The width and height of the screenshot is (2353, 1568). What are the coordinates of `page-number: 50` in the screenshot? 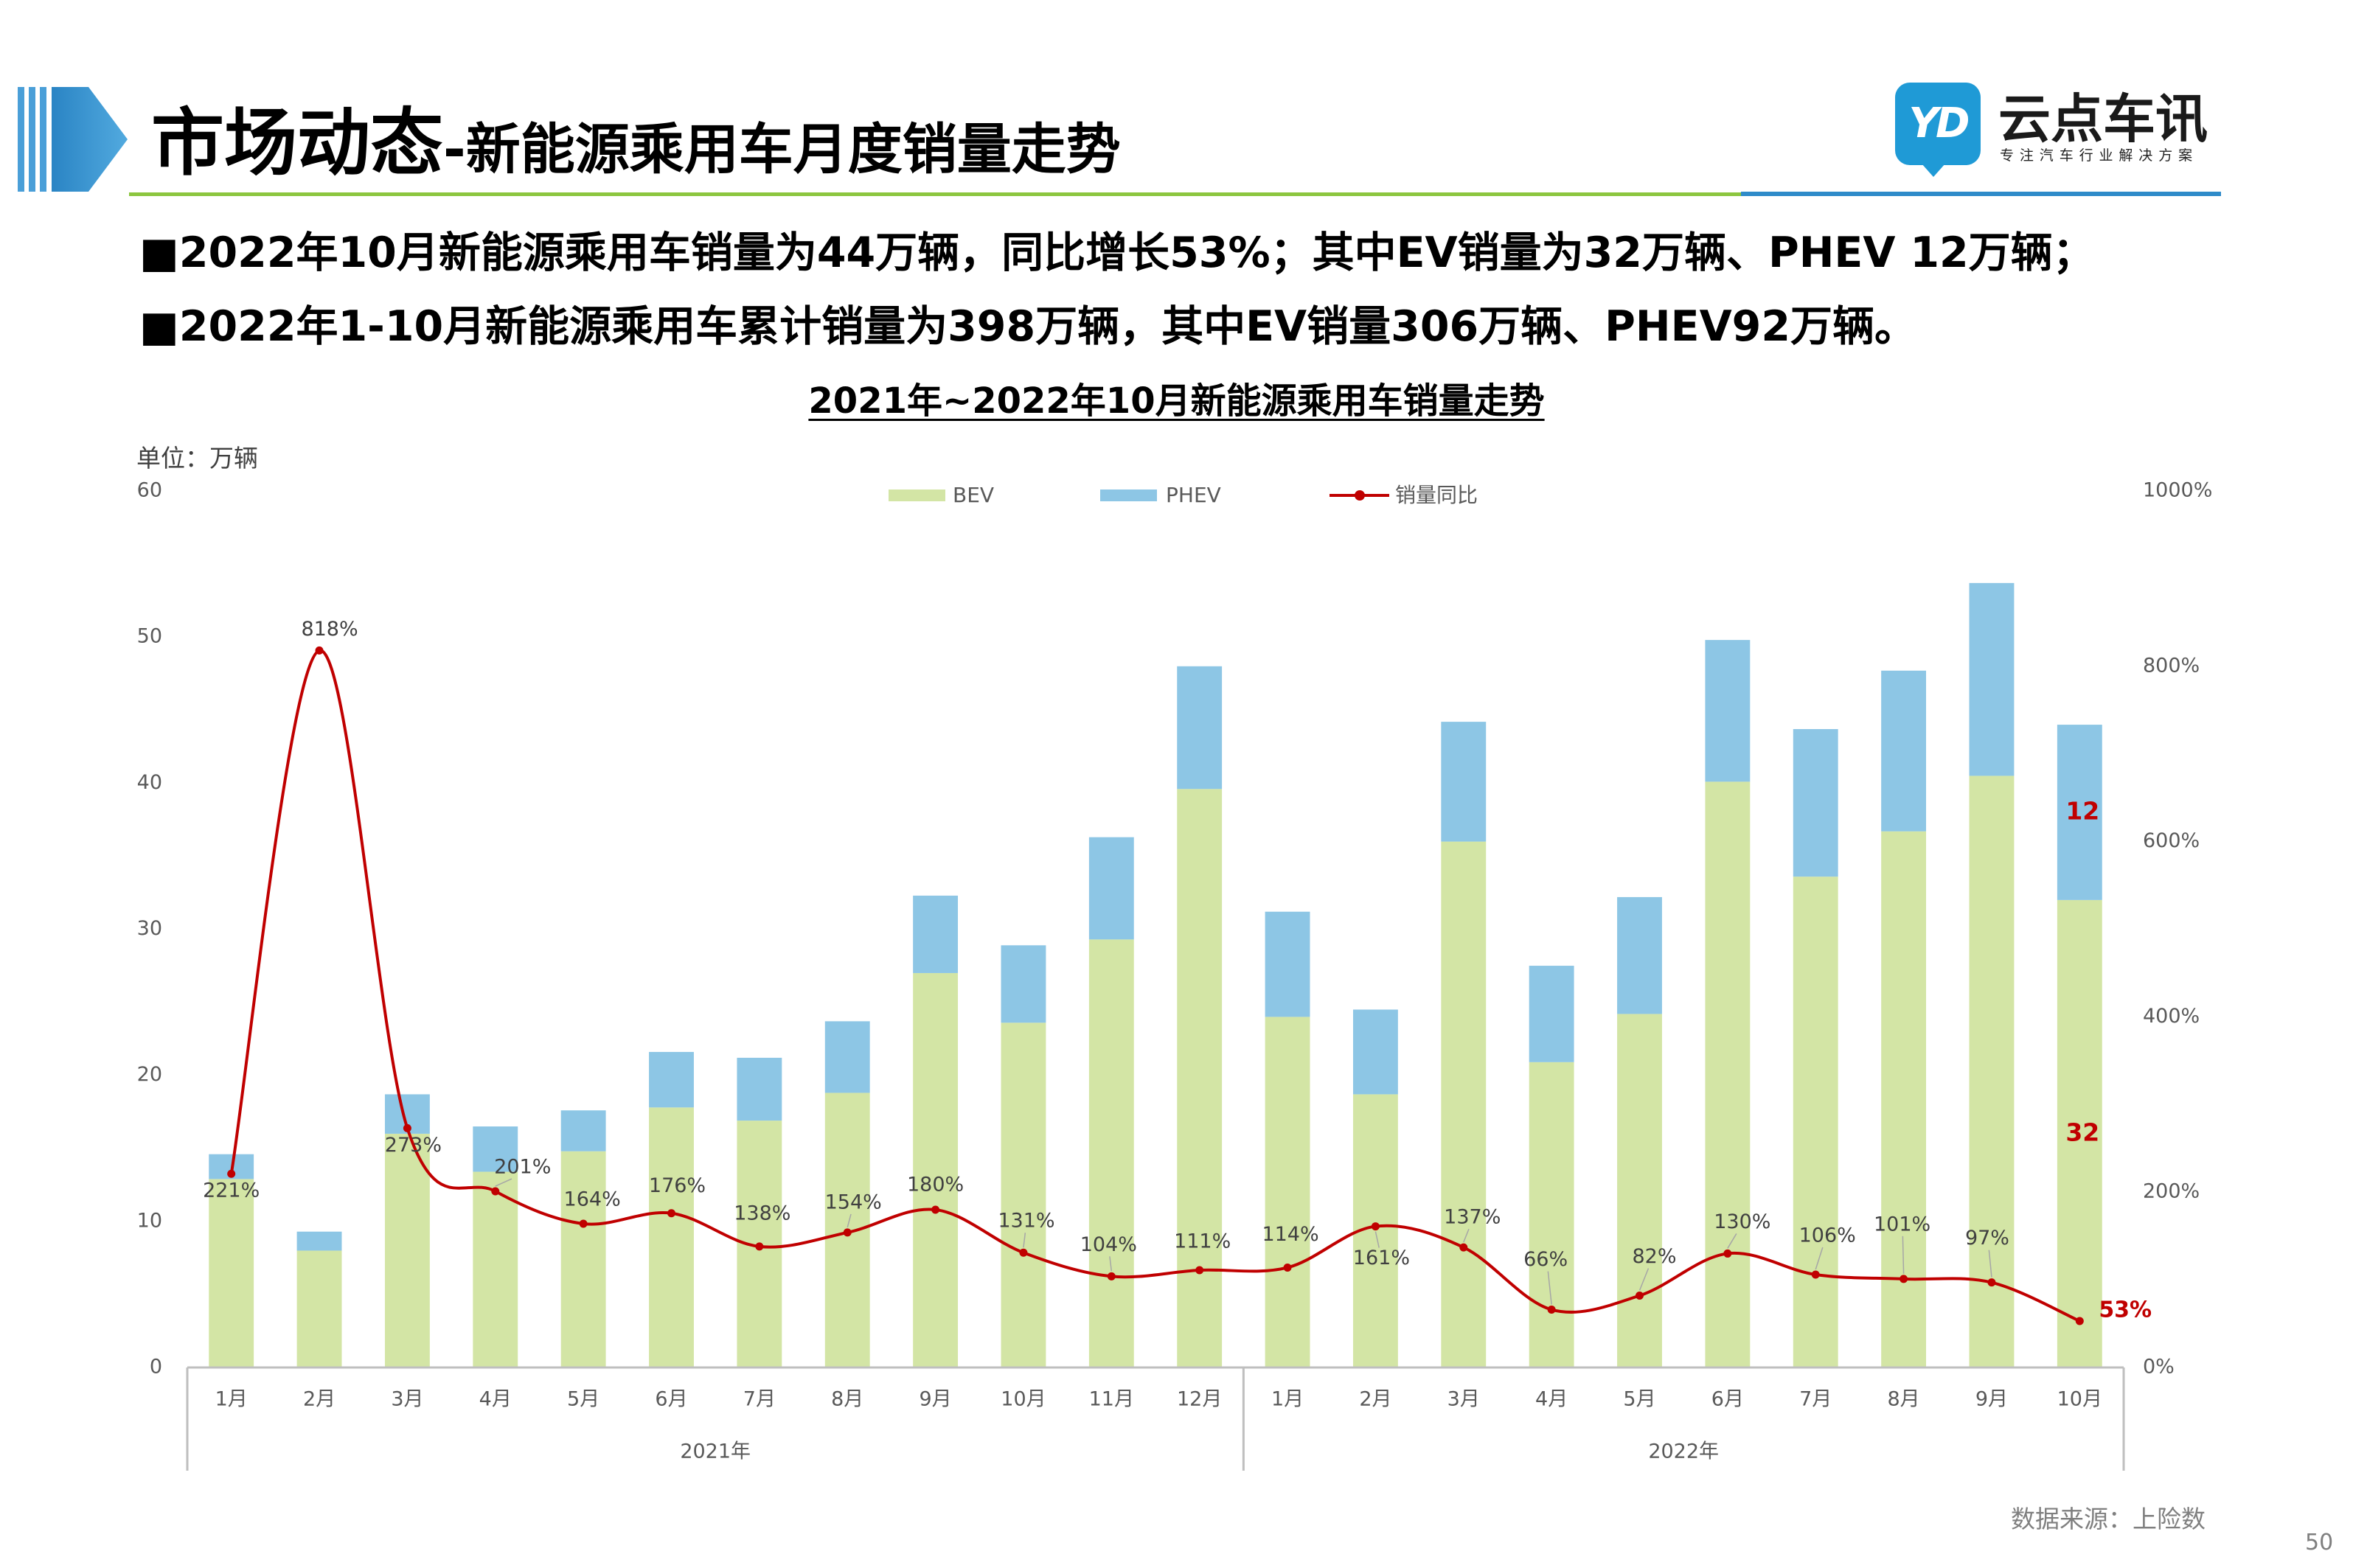 It's located at (2319, 1542).